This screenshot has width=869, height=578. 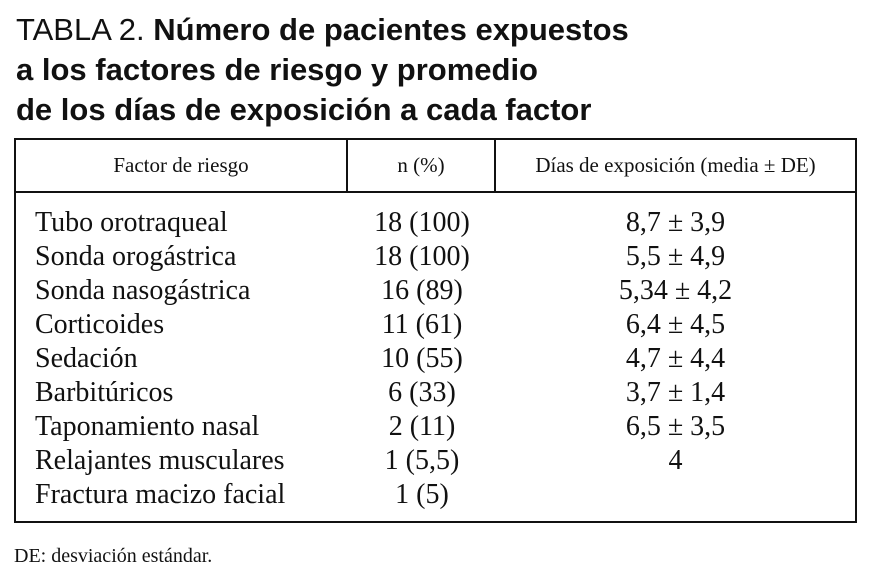 I want to click on header-n: n (%), so click(x=422, y=165).